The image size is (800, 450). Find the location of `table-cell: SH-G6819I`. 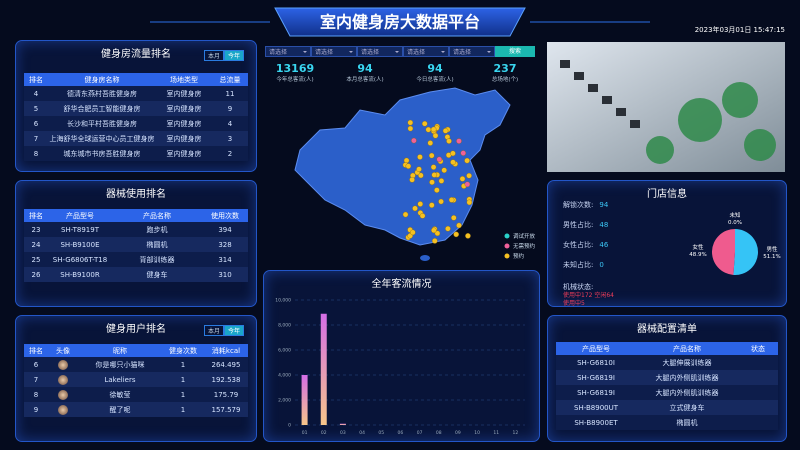

table-cell: SH-G6819I is located at coordinates (596, 392).